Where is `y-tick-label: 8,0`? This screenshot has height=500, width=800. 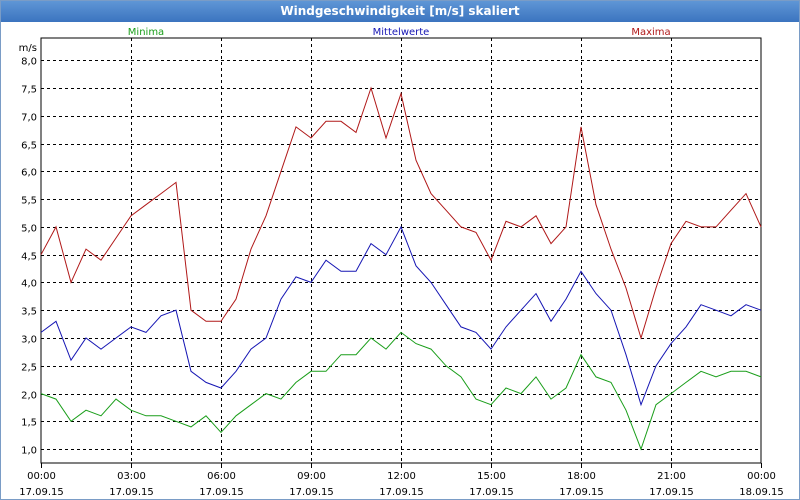 y-tick-label: 8,0 is located at coordinates (29, 62).